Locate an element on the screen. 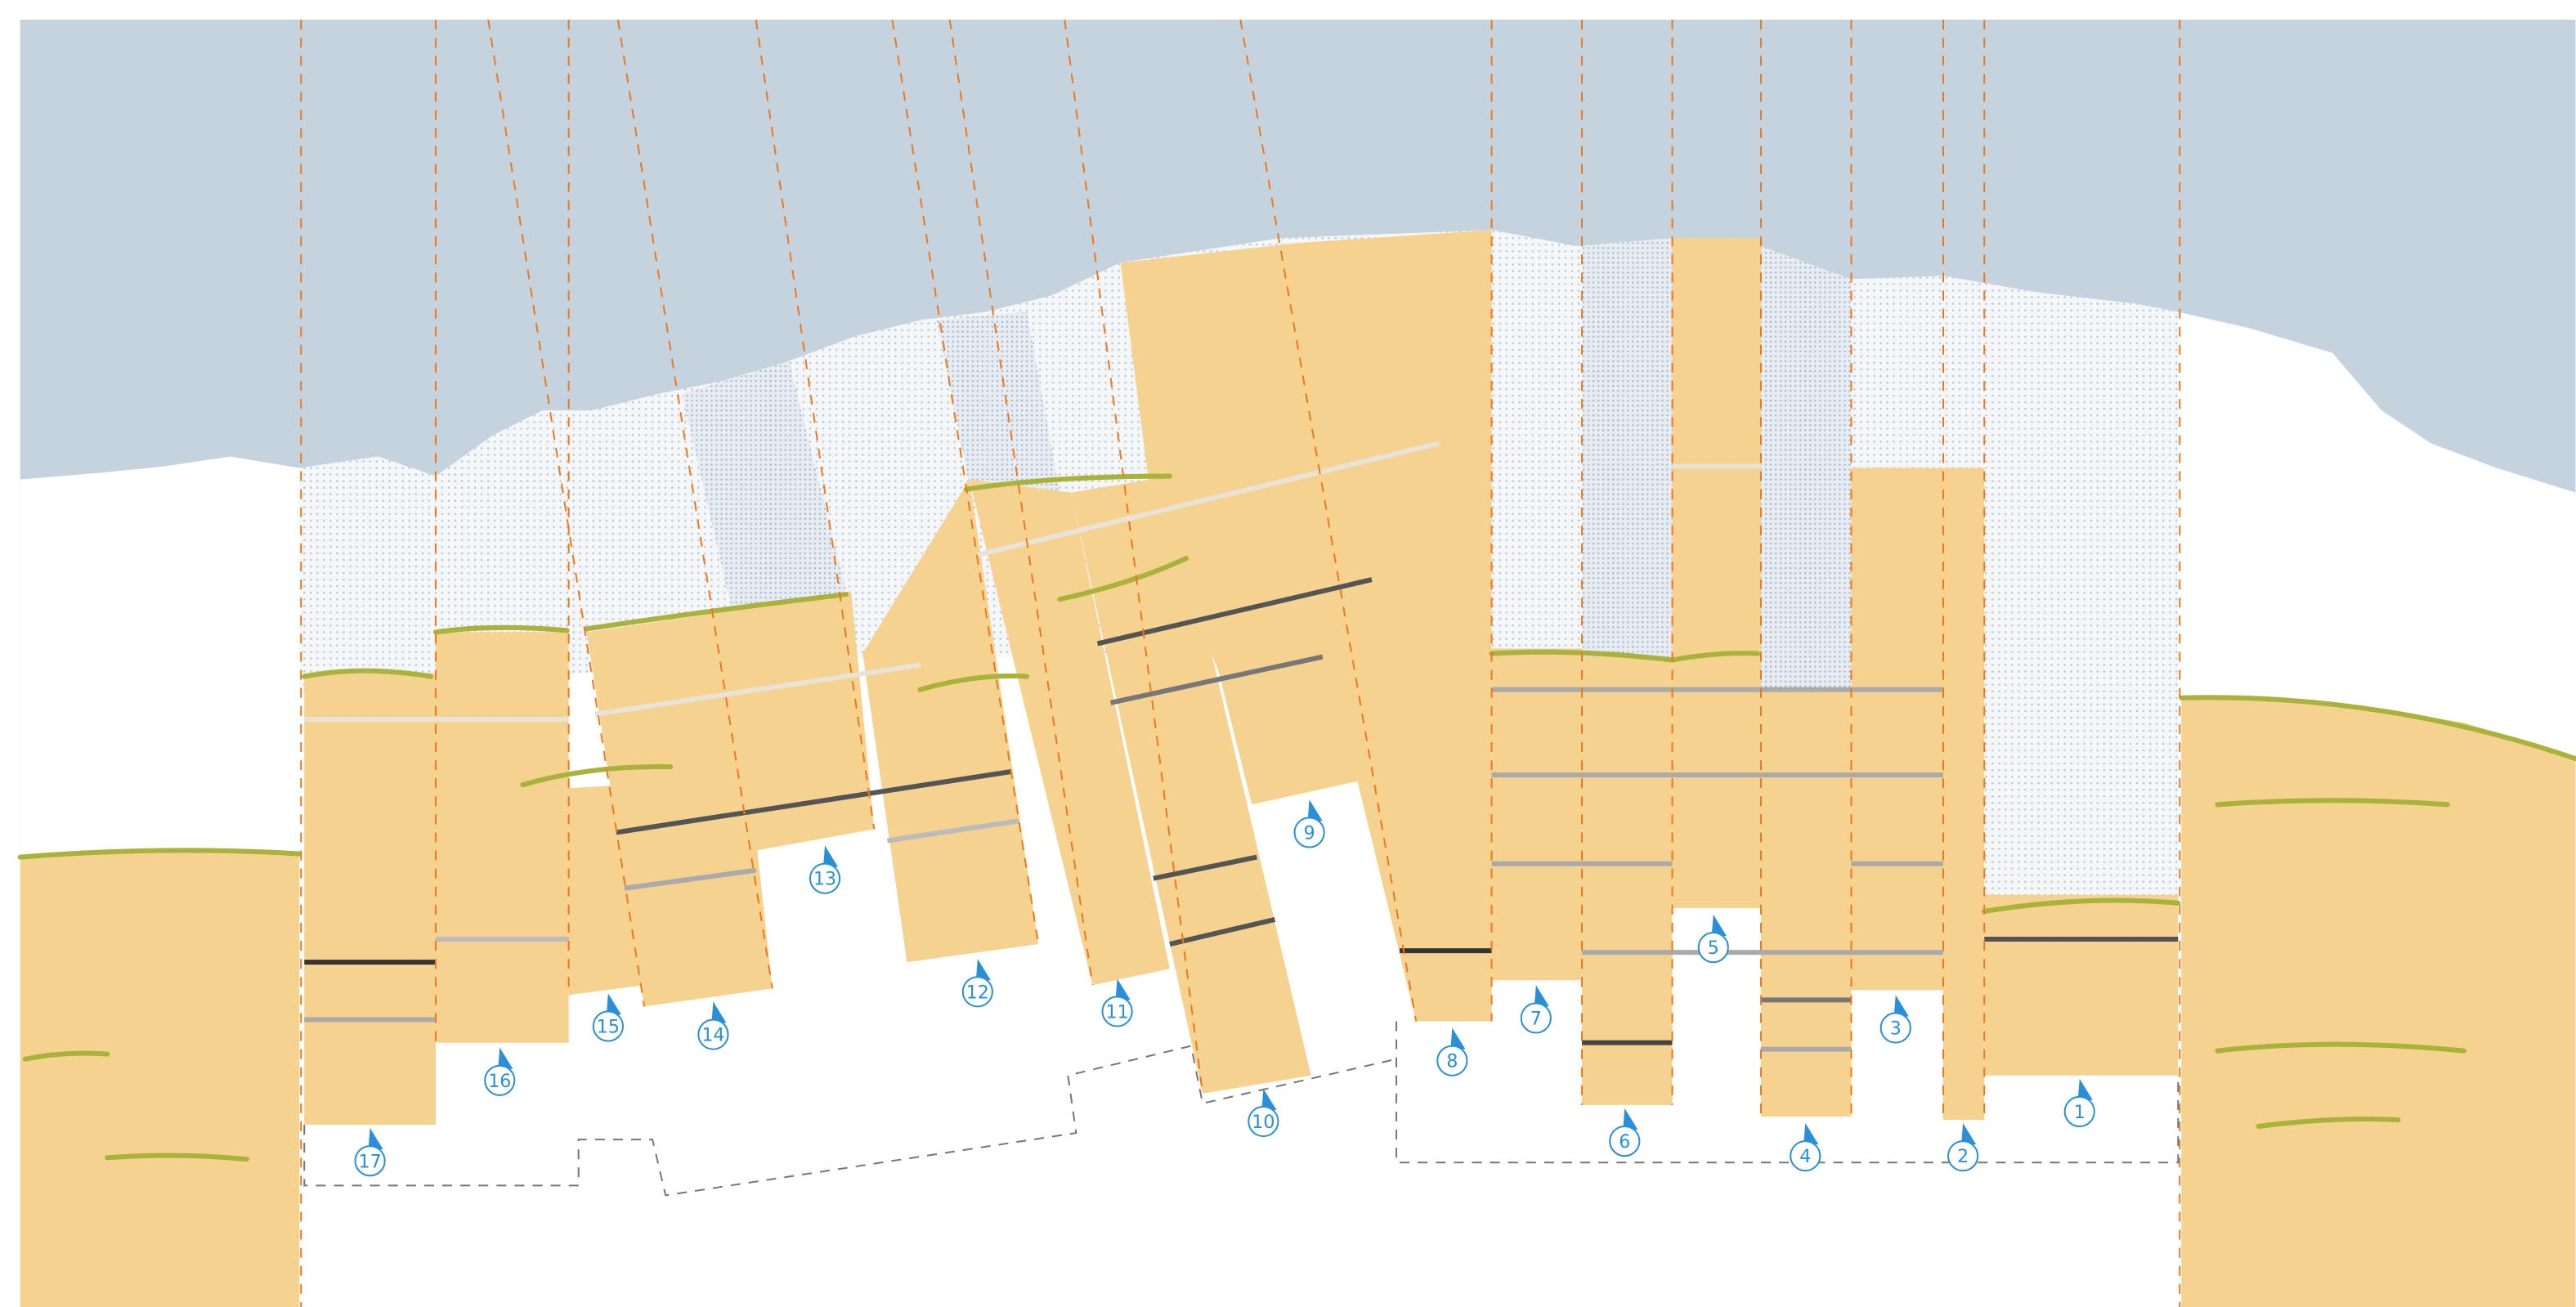 The image size is (2576, 1307). marker: 17 is located at coordinates (370, 1152).